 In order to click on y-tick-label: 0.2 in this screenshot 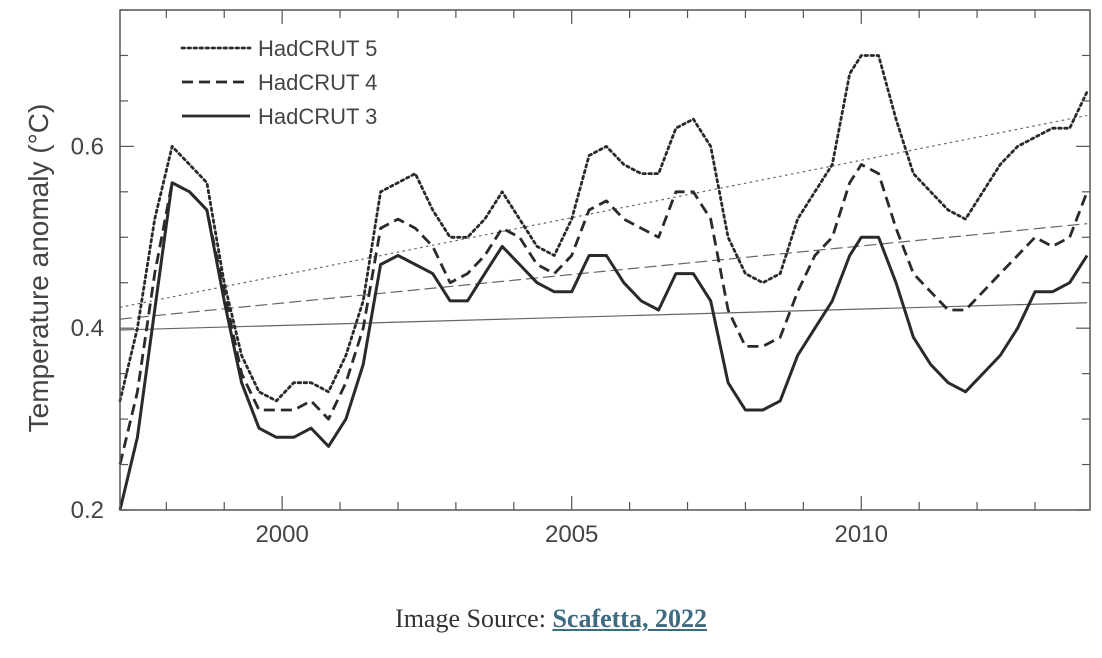, I will do `click(87, 510)`.